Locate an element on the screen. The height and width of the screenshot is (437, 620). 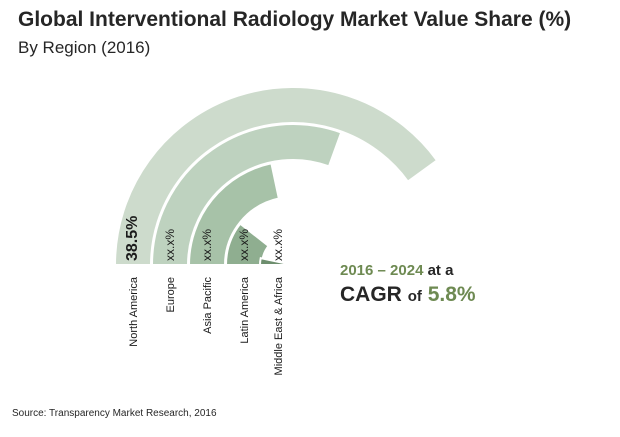
category-label: Middle East & Africa is located at coordinates (279, 325).